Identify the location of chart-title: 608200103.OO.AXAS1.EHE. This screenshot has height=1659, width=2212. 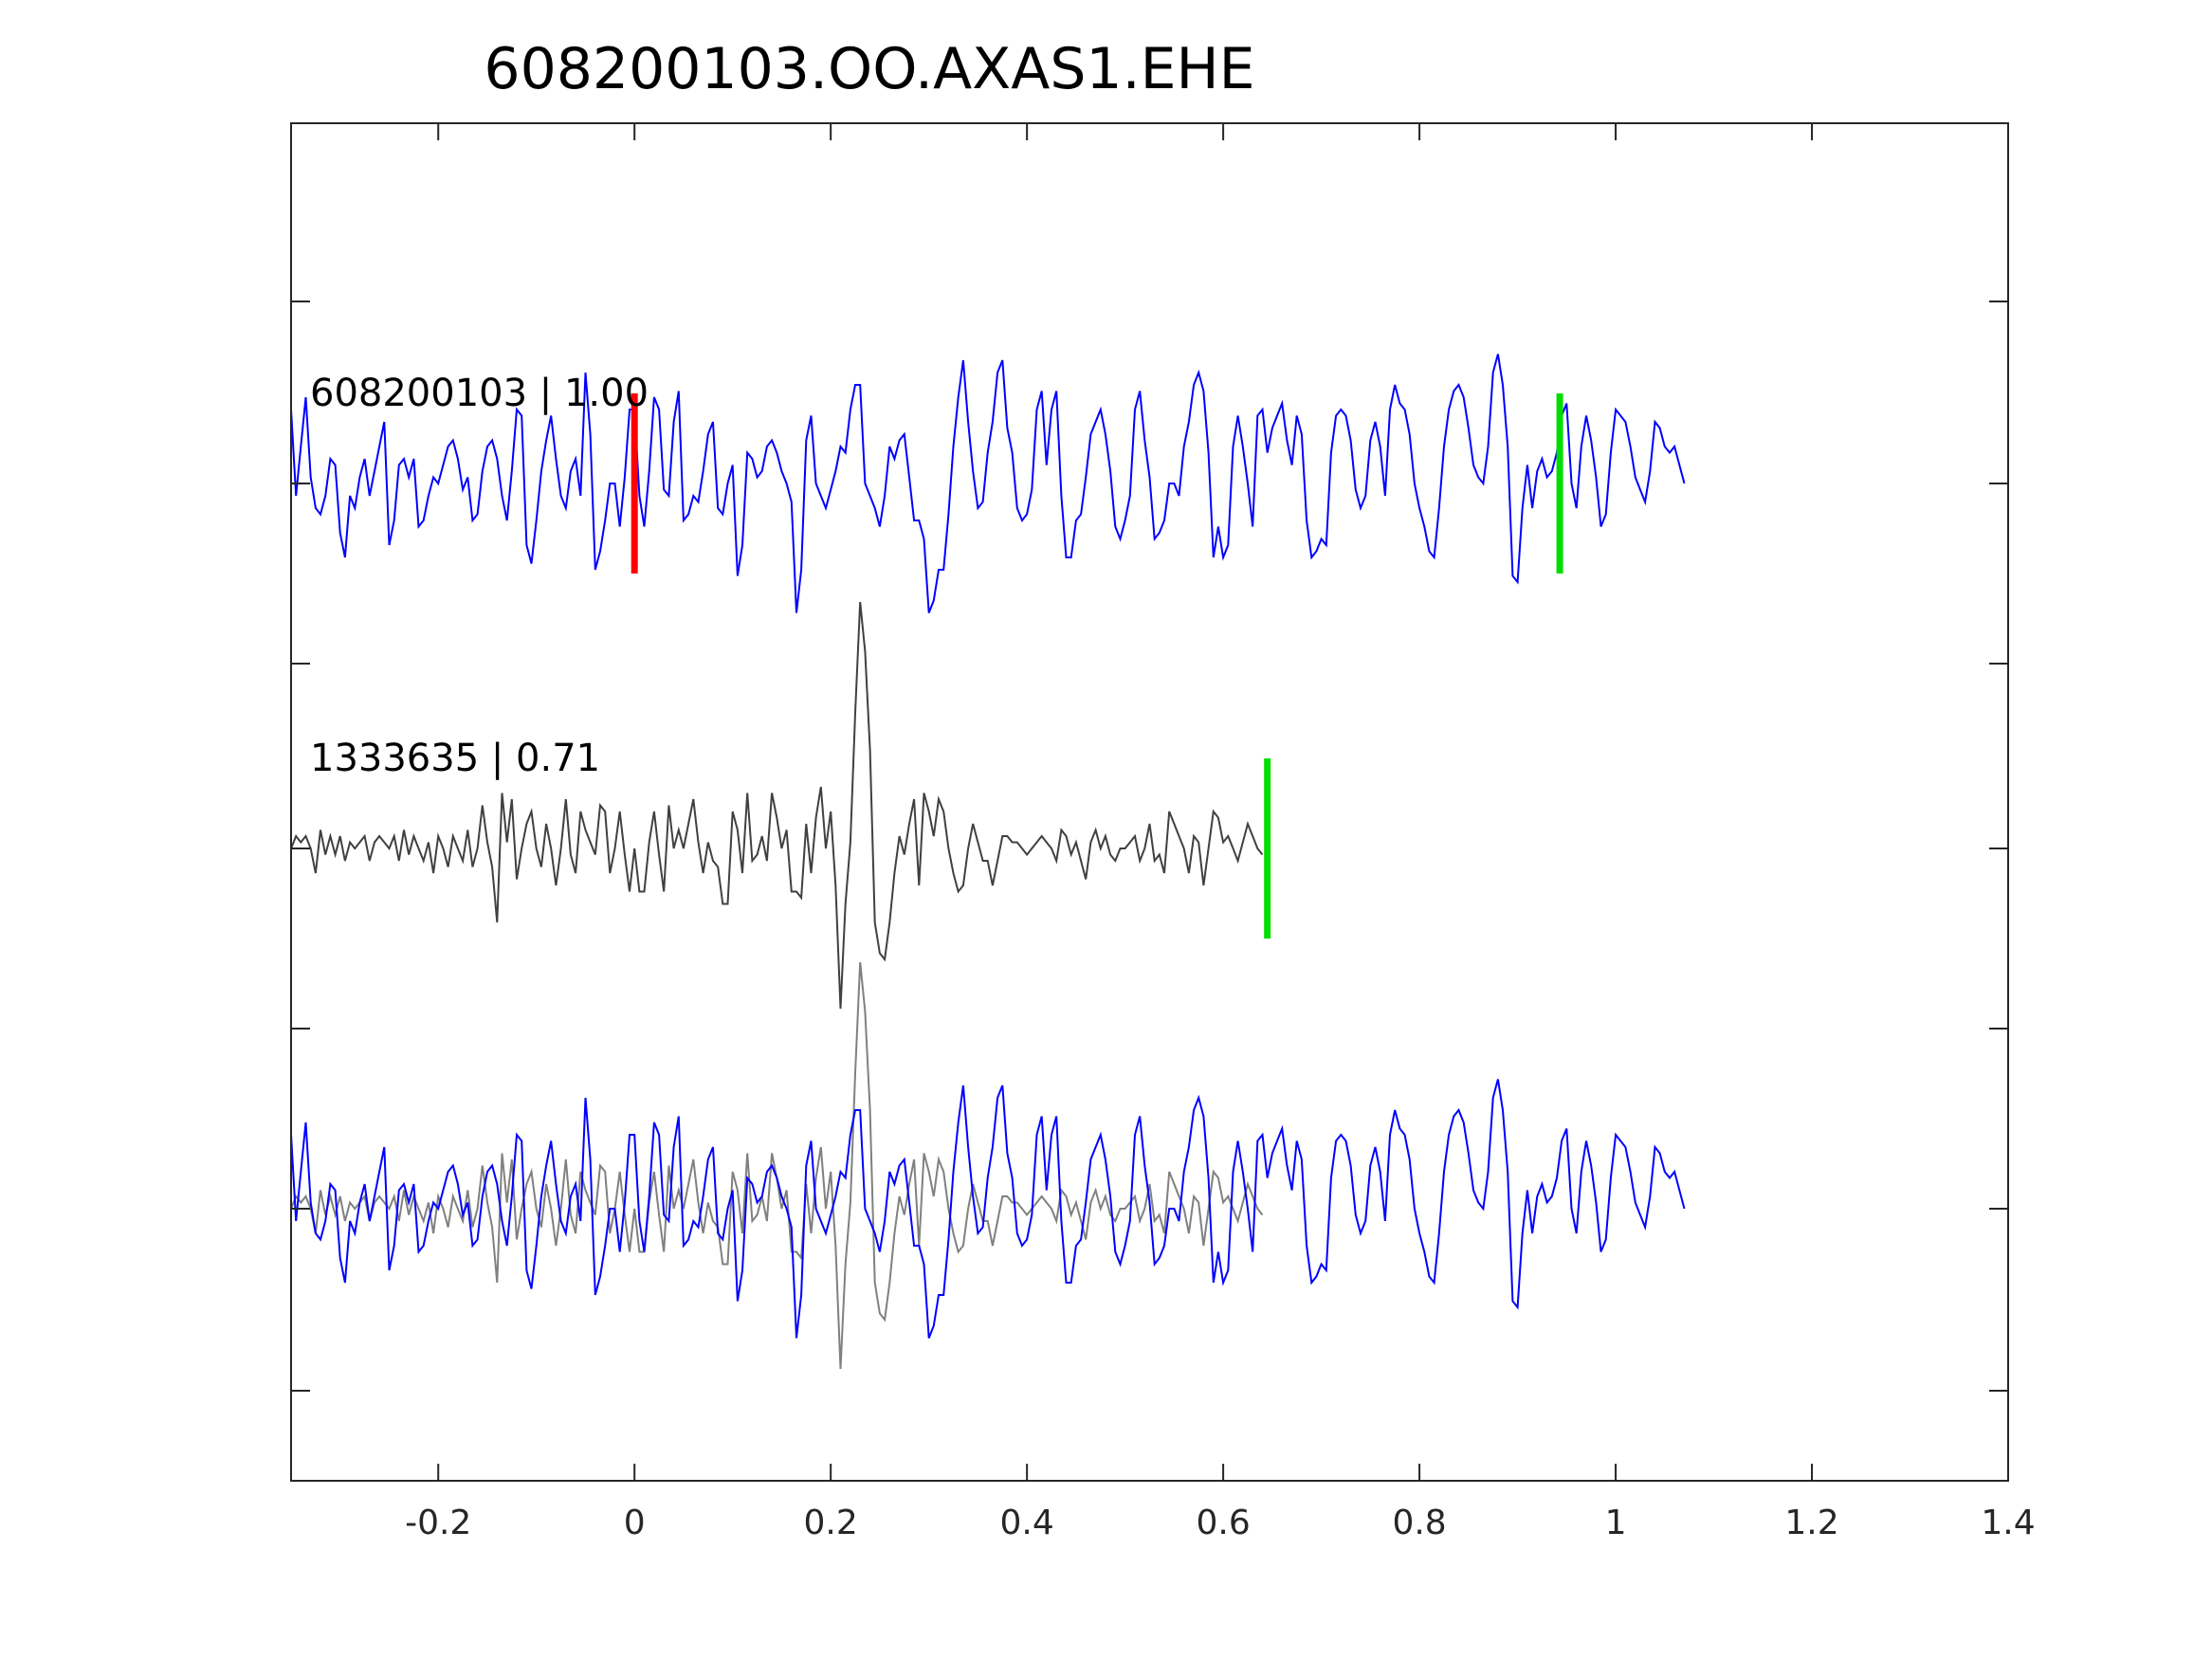
(869, 69).